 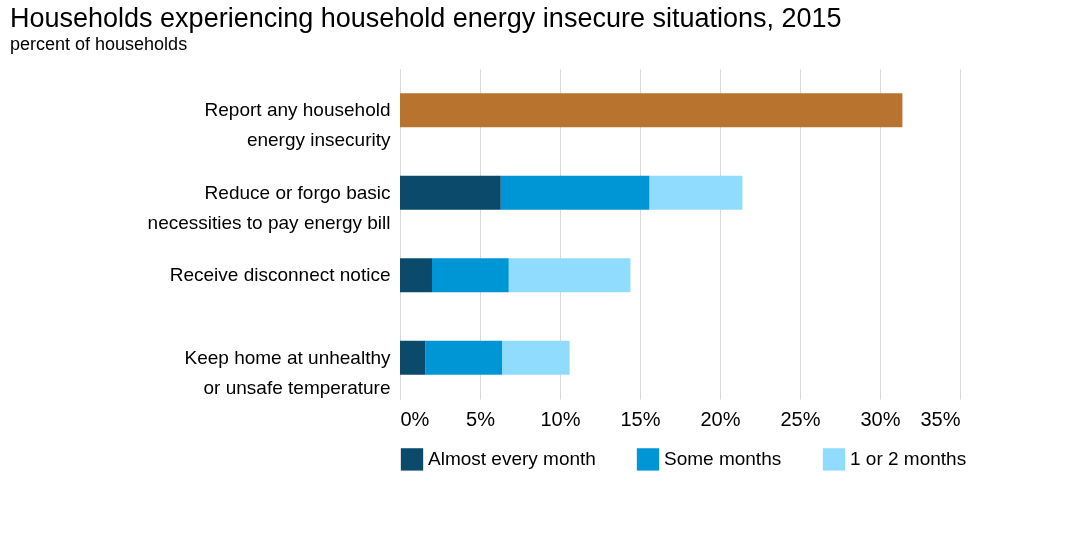 I want to click on y-tick-label: Receive disconnect notice, so click(x=280, y=275).